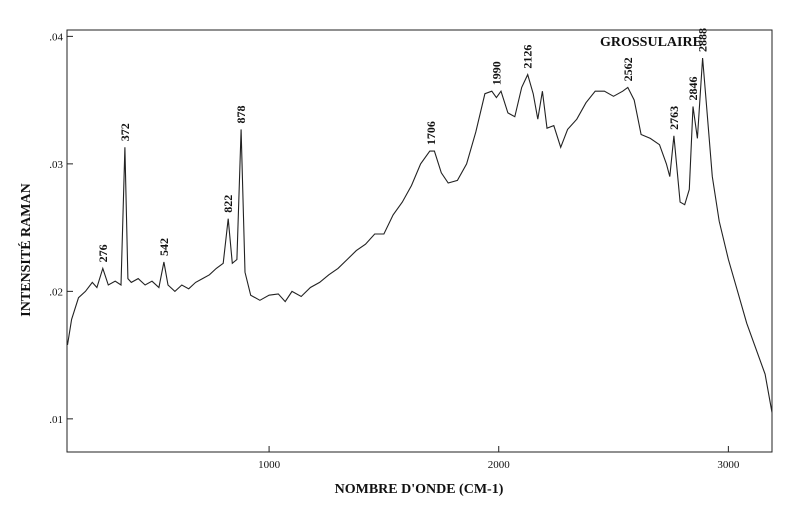 The height and width of the screenshot is (508, 802). Describe the element at coordinates (56, 165) in the screenshot. I see `y-tick-label: .03` at that location.